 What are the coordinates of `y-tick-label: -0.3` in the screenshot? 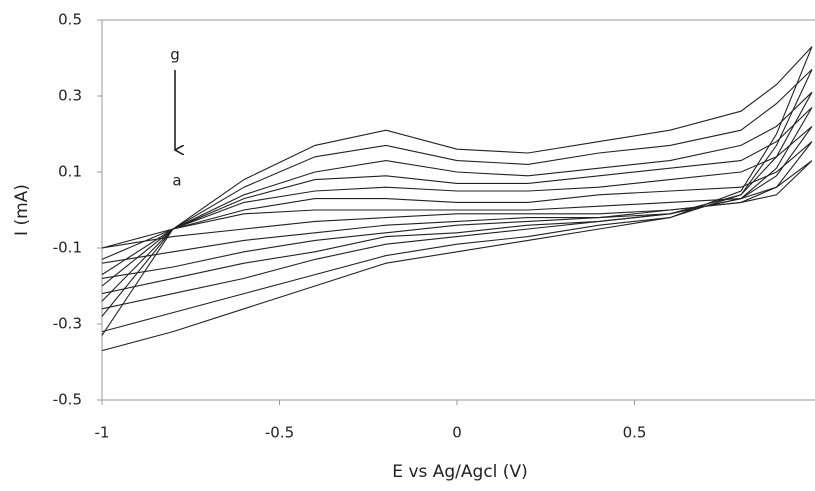 It's located at (67, 324).